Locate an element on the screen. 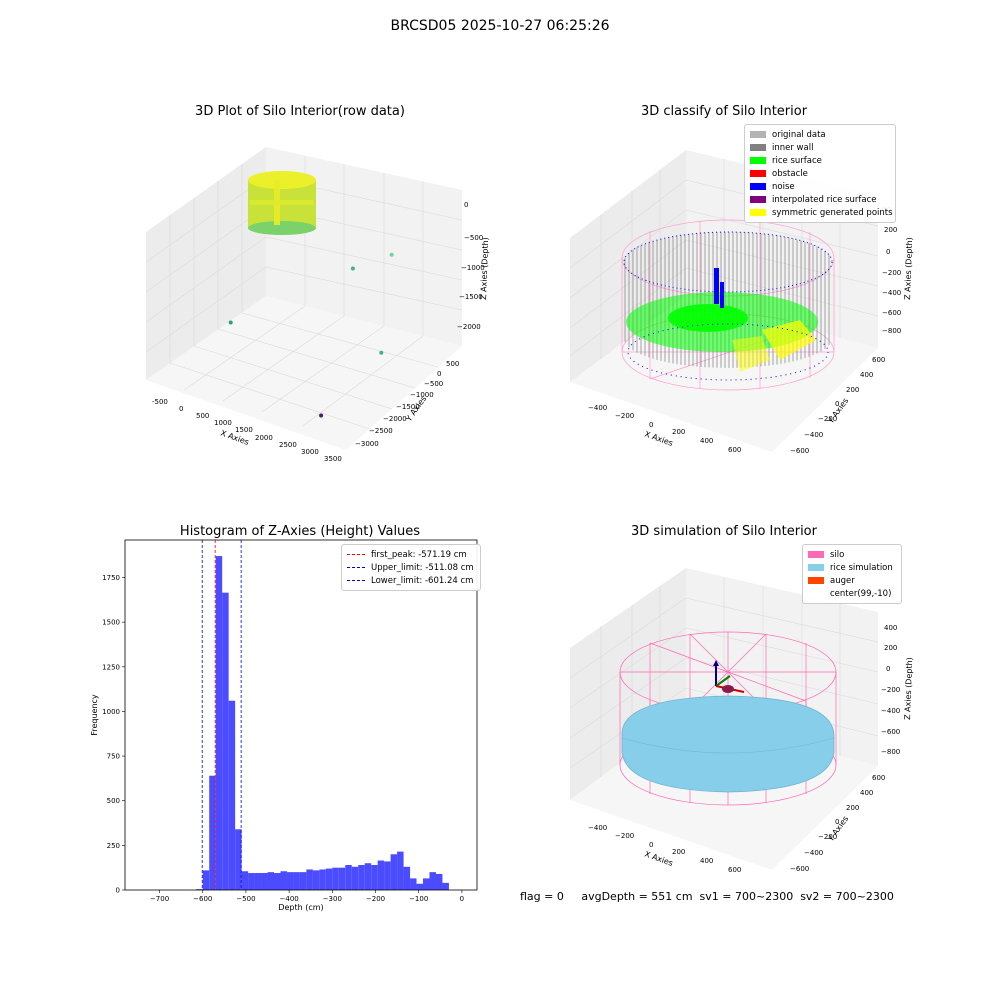  plot-title-classify: 3D classify of Silo Interior is located at coordinates (724, 111).